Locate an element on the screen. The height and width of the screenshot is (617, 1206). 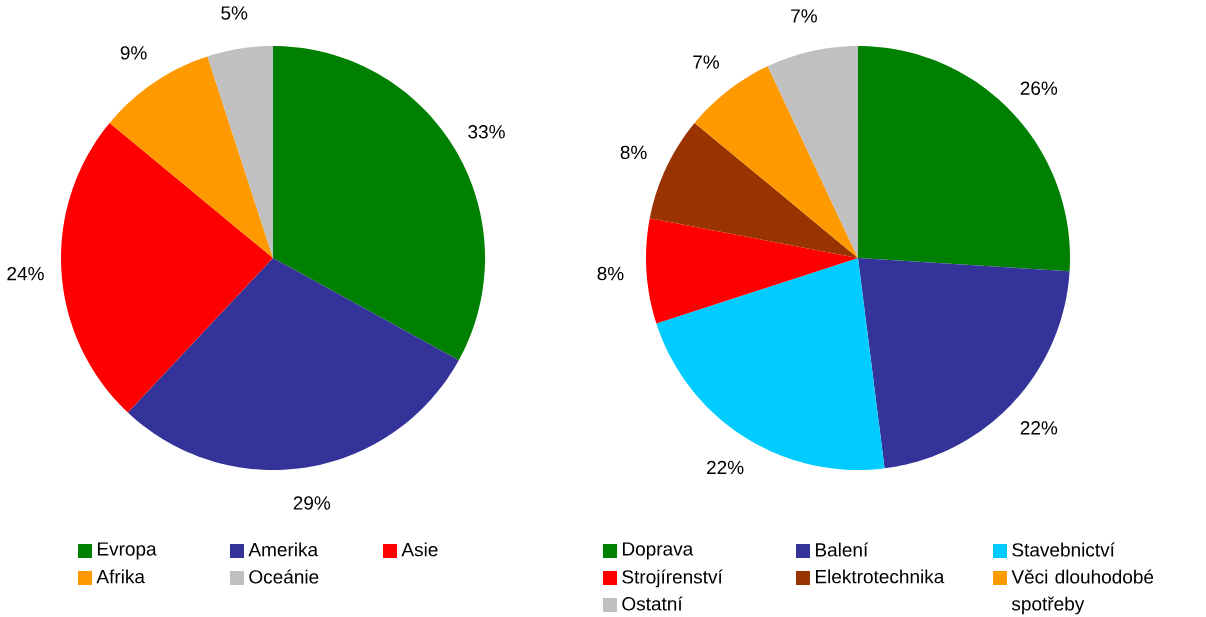
legend-label: Asie is located at coordinates (419, 549).